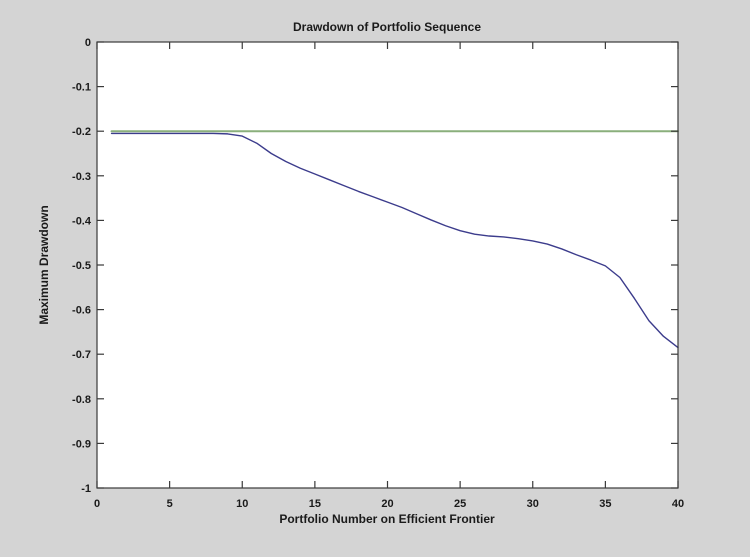  Describe the element at coordinates (86, 489) in the screenshot. I see `y-tick-label: -1` at that location.